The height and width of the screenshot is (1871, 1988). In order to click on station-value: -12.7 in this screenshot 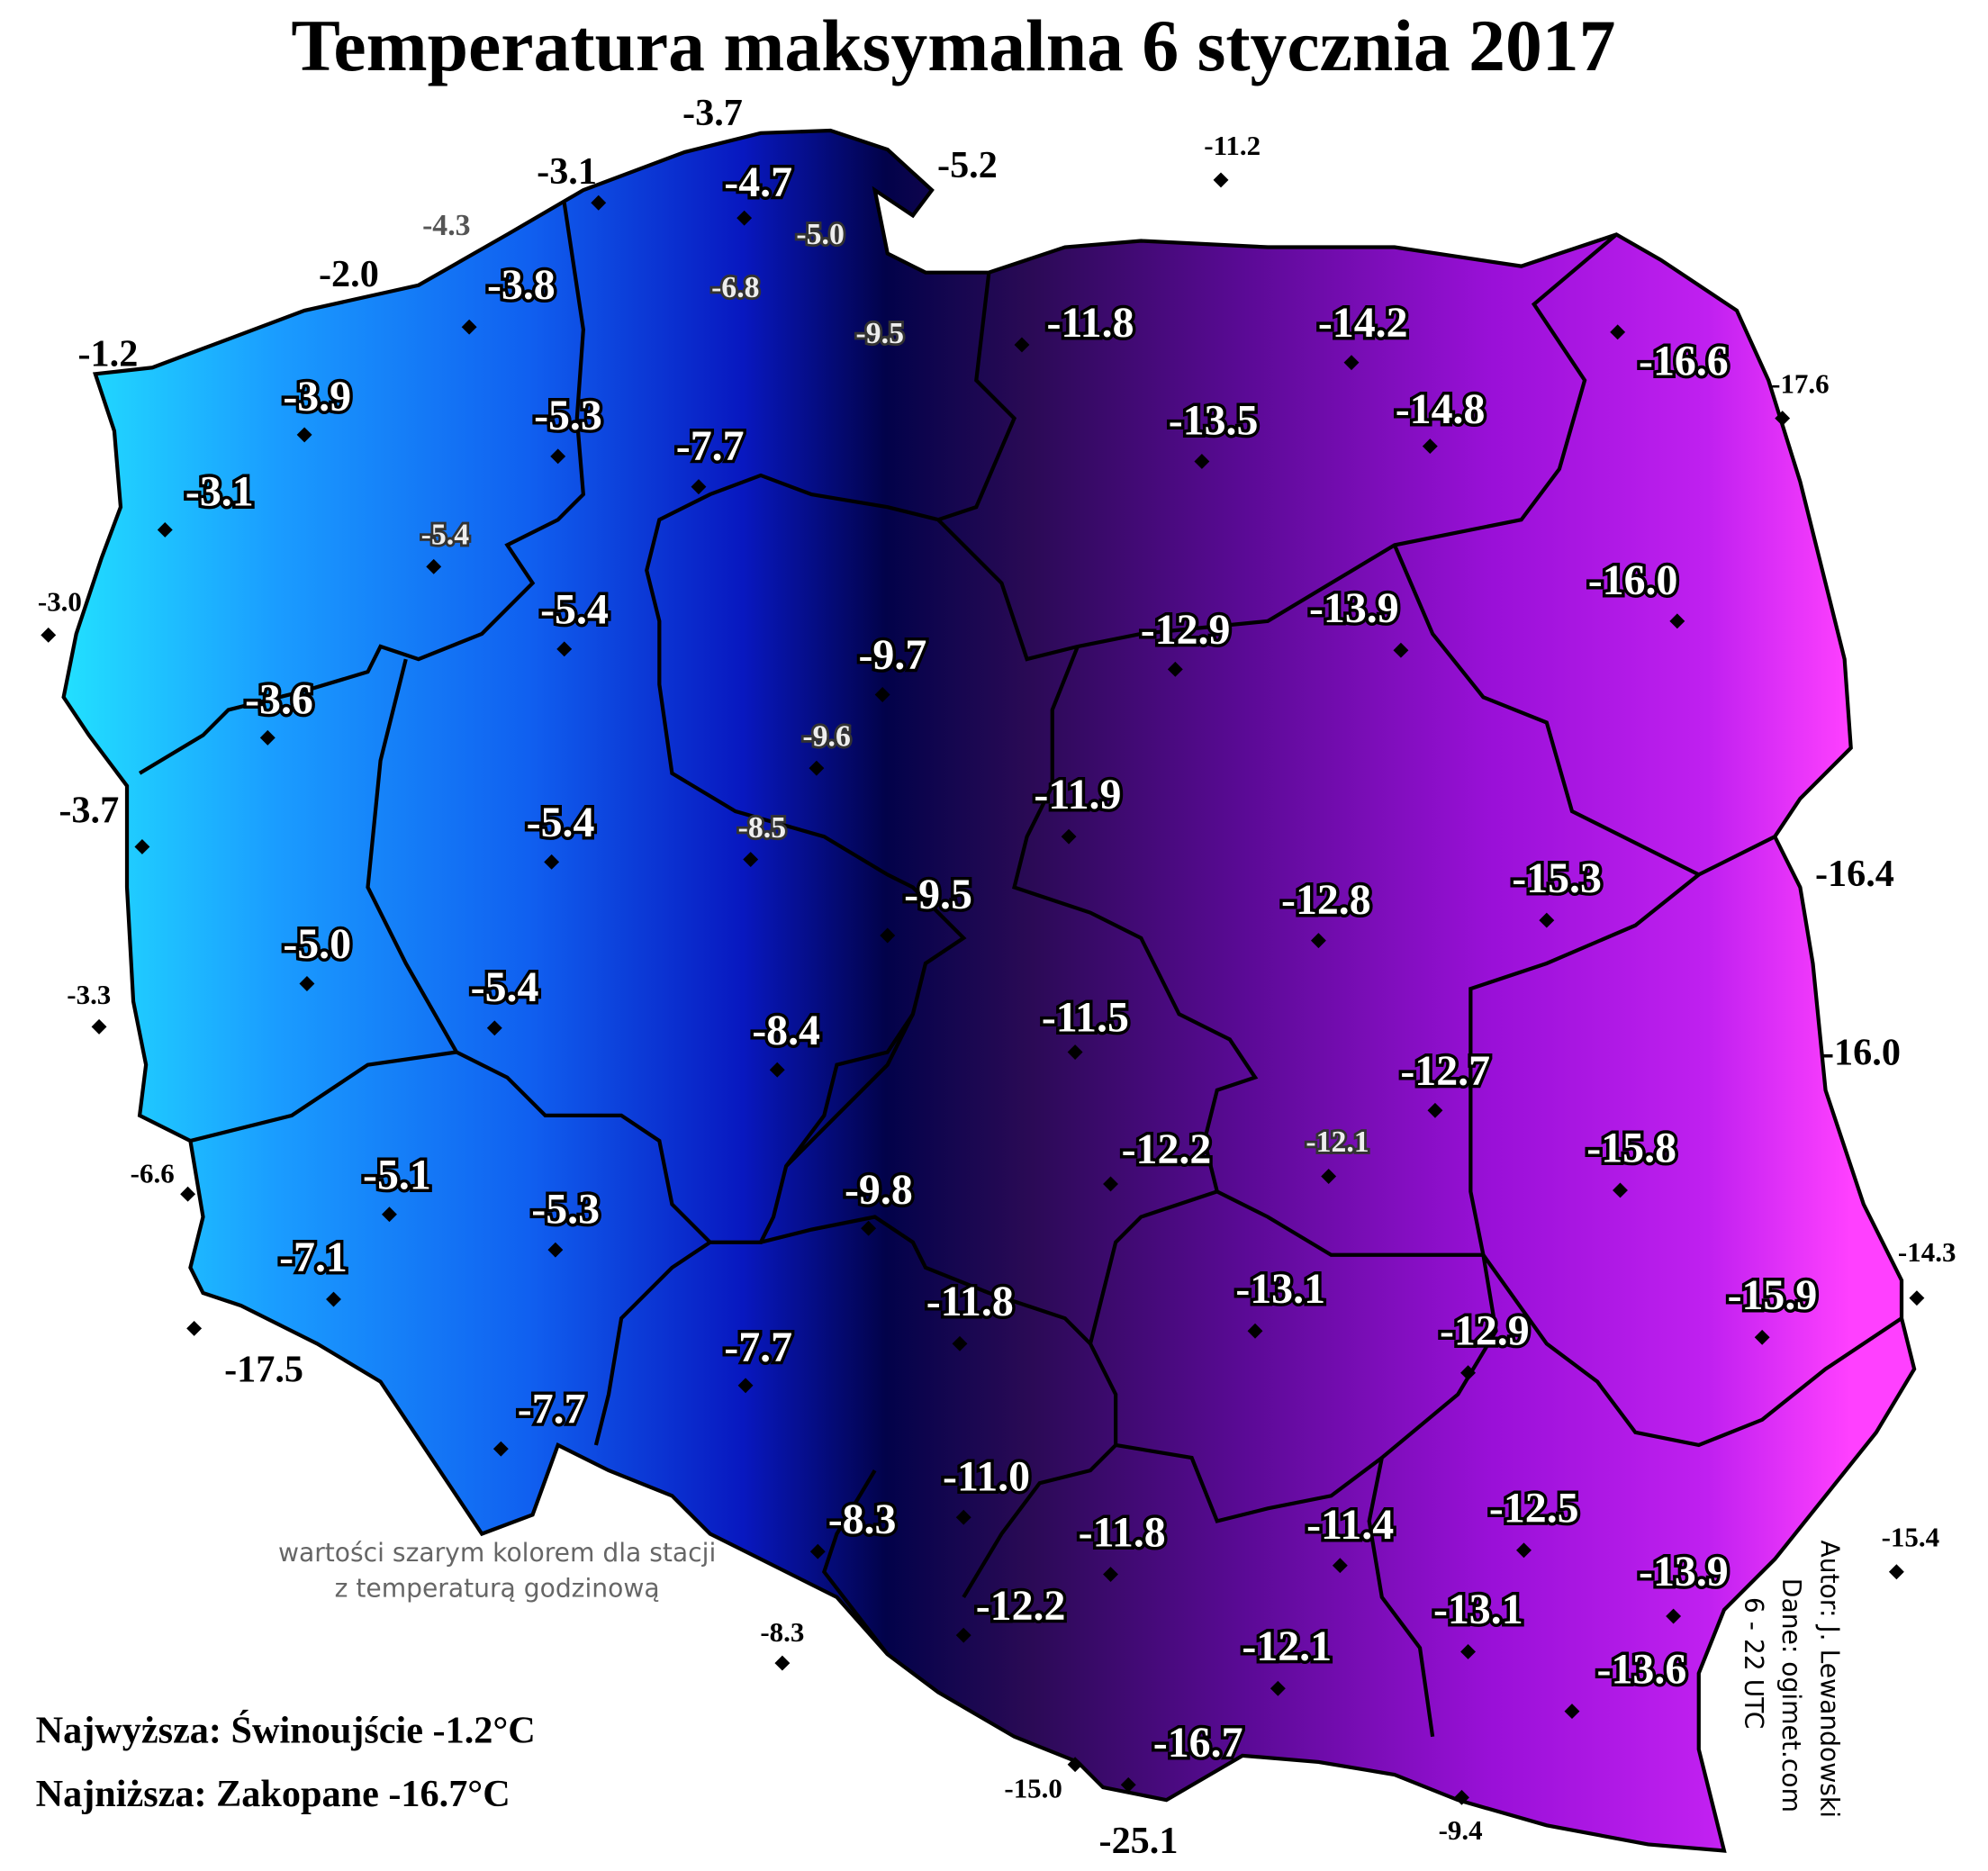, I will do `click(1445, 1071)`.